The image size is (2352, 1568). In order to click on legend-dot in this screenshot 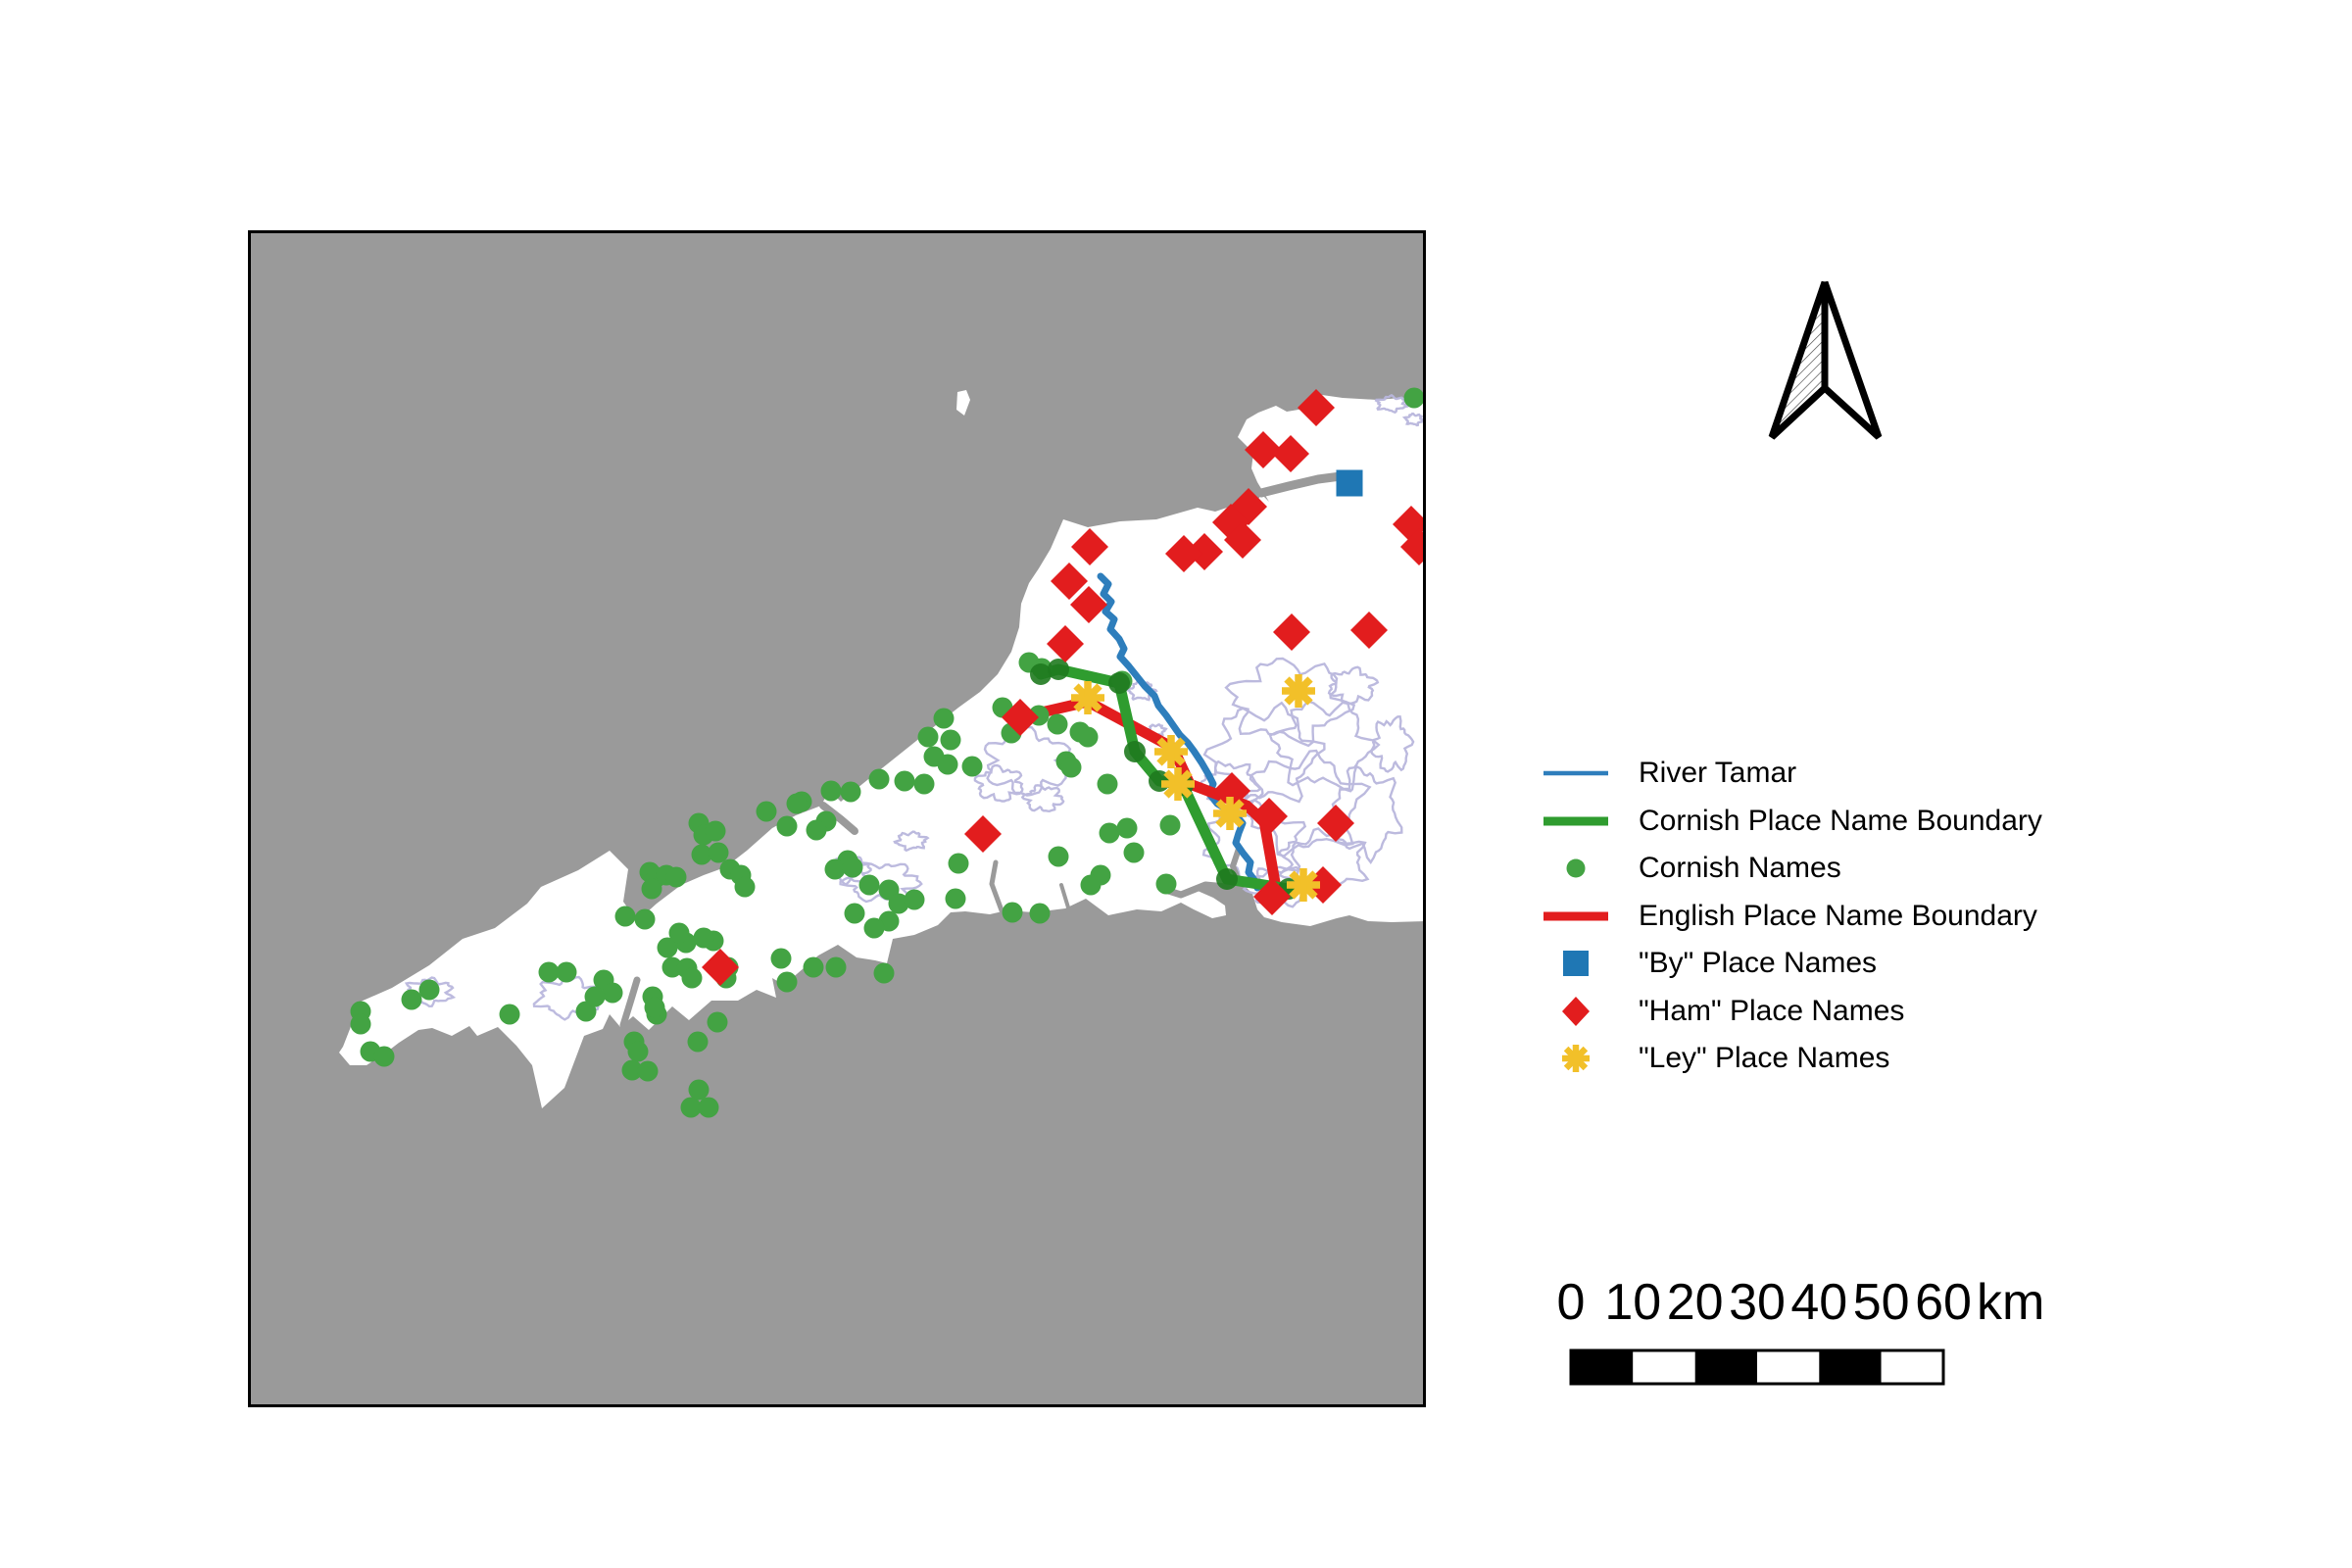, I will do `click(1576, 868)`.